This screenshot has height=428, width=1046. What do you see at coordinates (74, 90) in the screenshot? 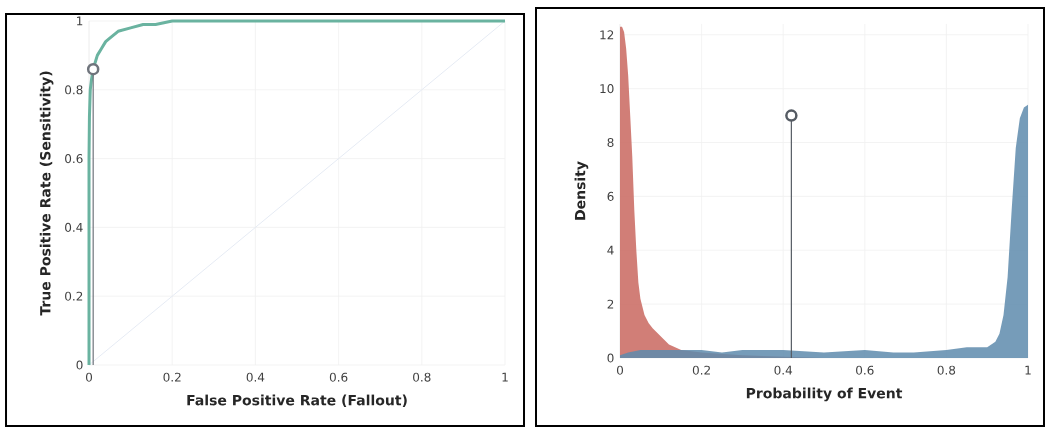
I see `y-tick-label: 0.8` at bounding box center [74, 90].